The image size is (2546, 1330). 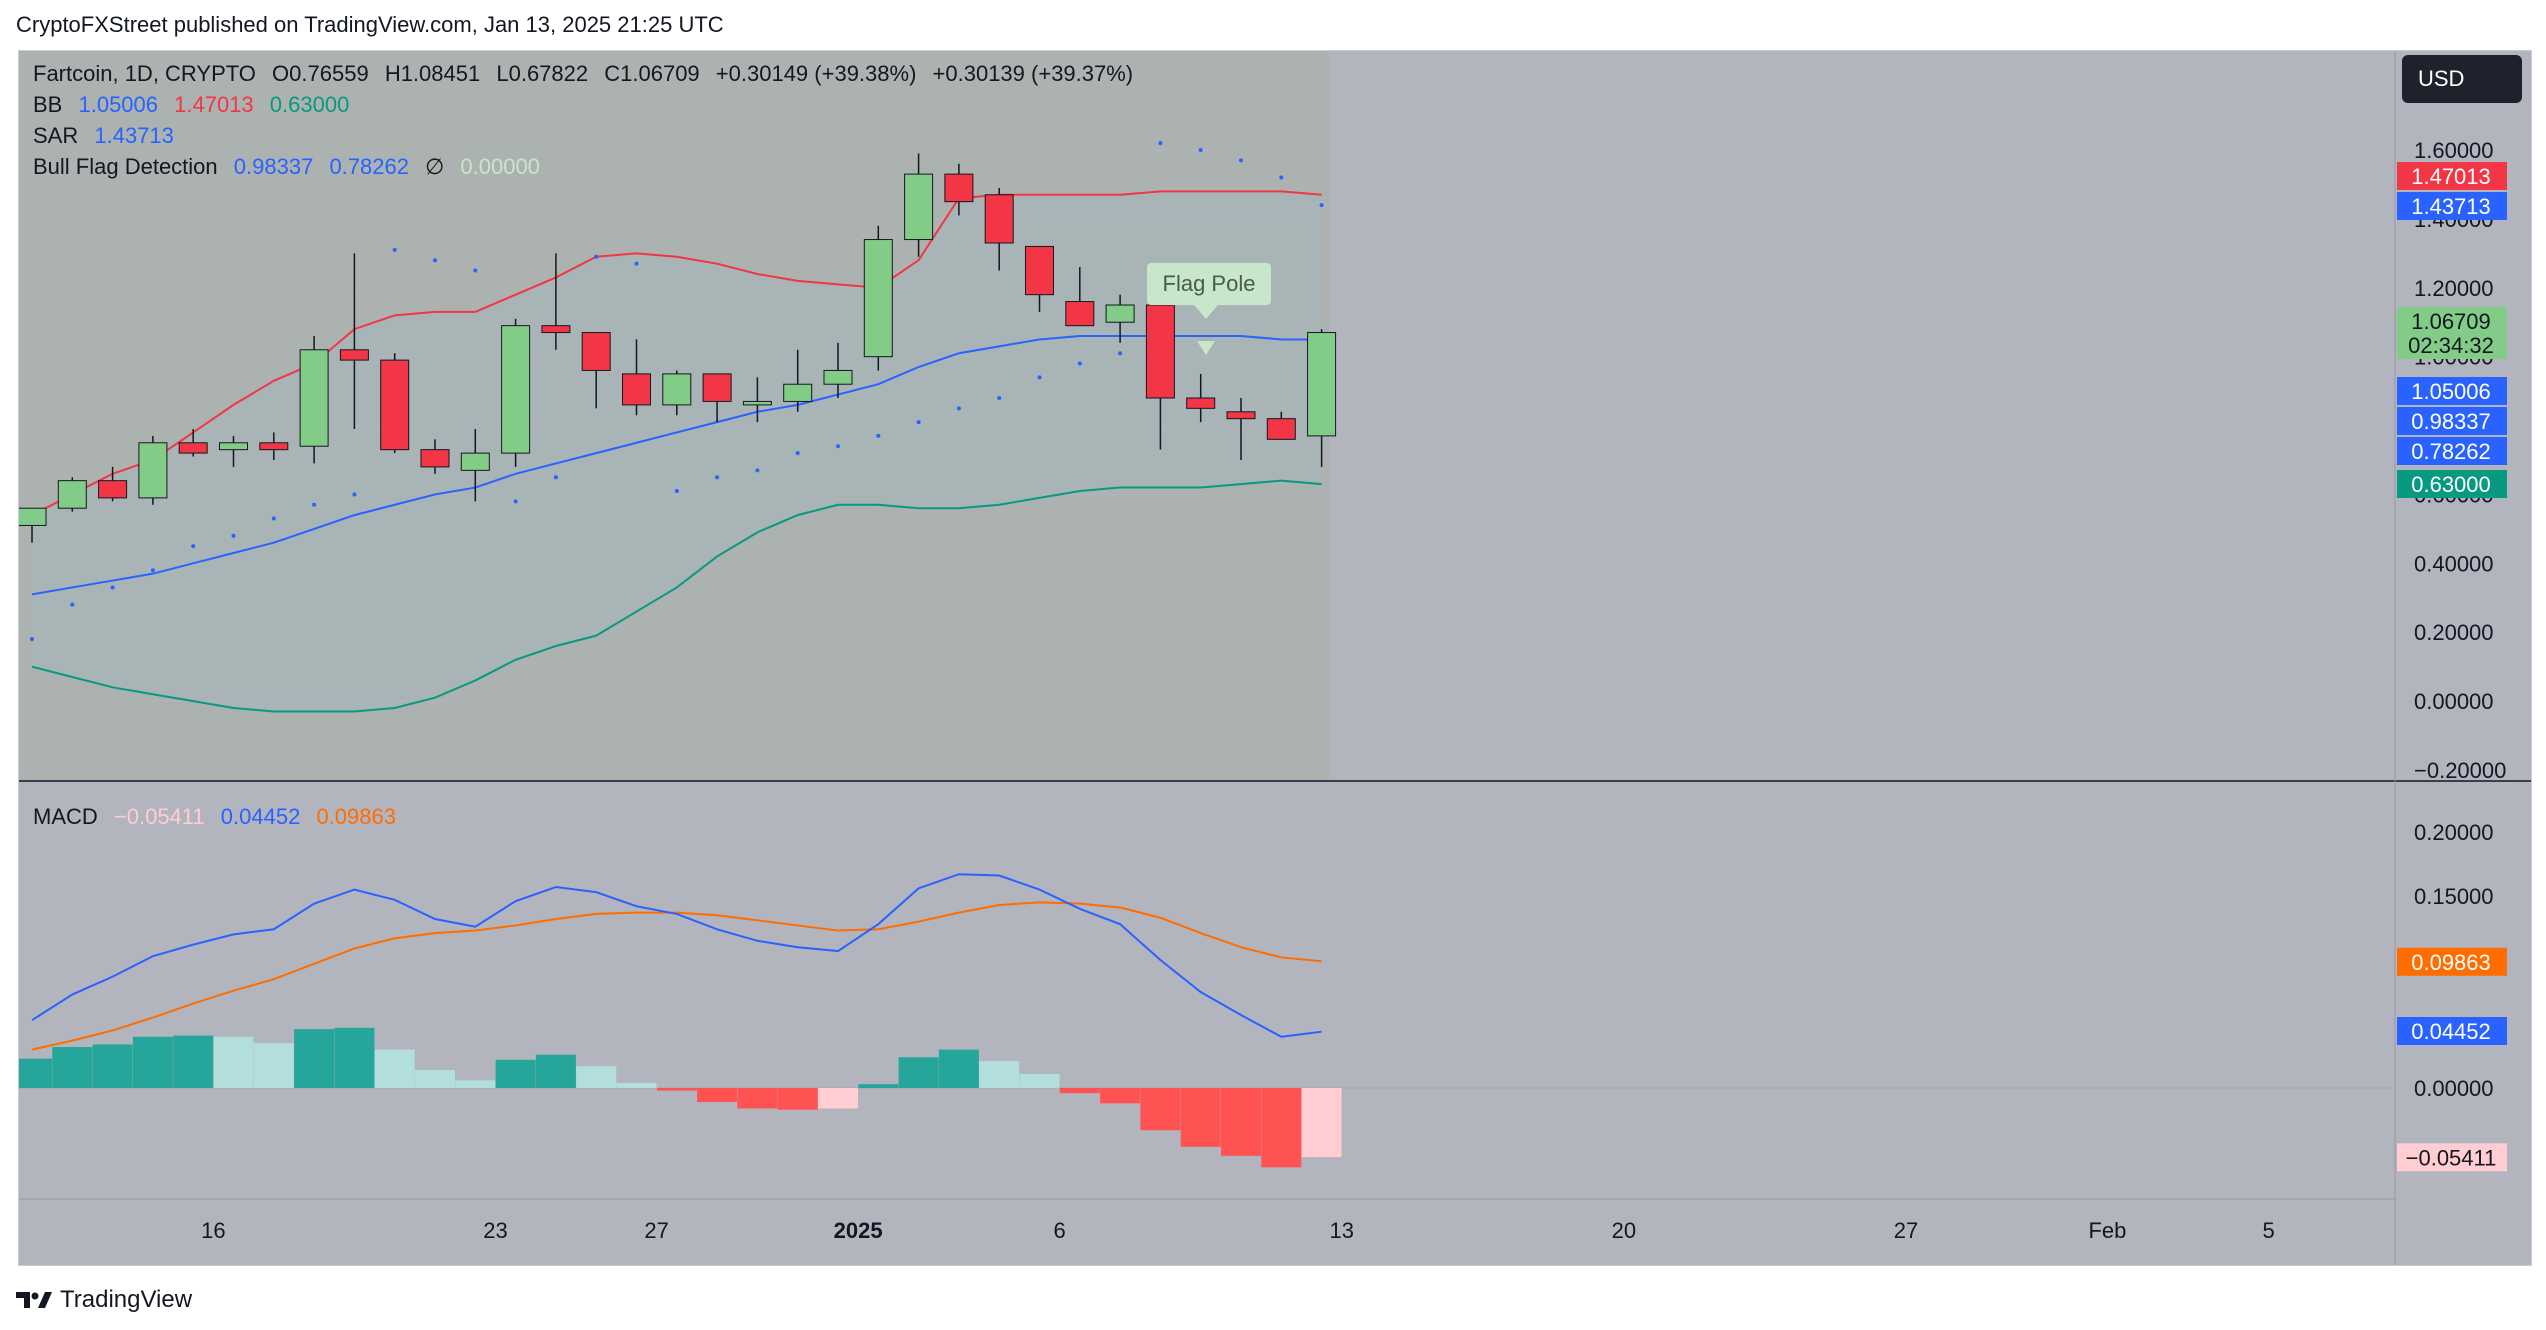 I want to click on legend-bb-label: BB, so click(x=48, y=104).